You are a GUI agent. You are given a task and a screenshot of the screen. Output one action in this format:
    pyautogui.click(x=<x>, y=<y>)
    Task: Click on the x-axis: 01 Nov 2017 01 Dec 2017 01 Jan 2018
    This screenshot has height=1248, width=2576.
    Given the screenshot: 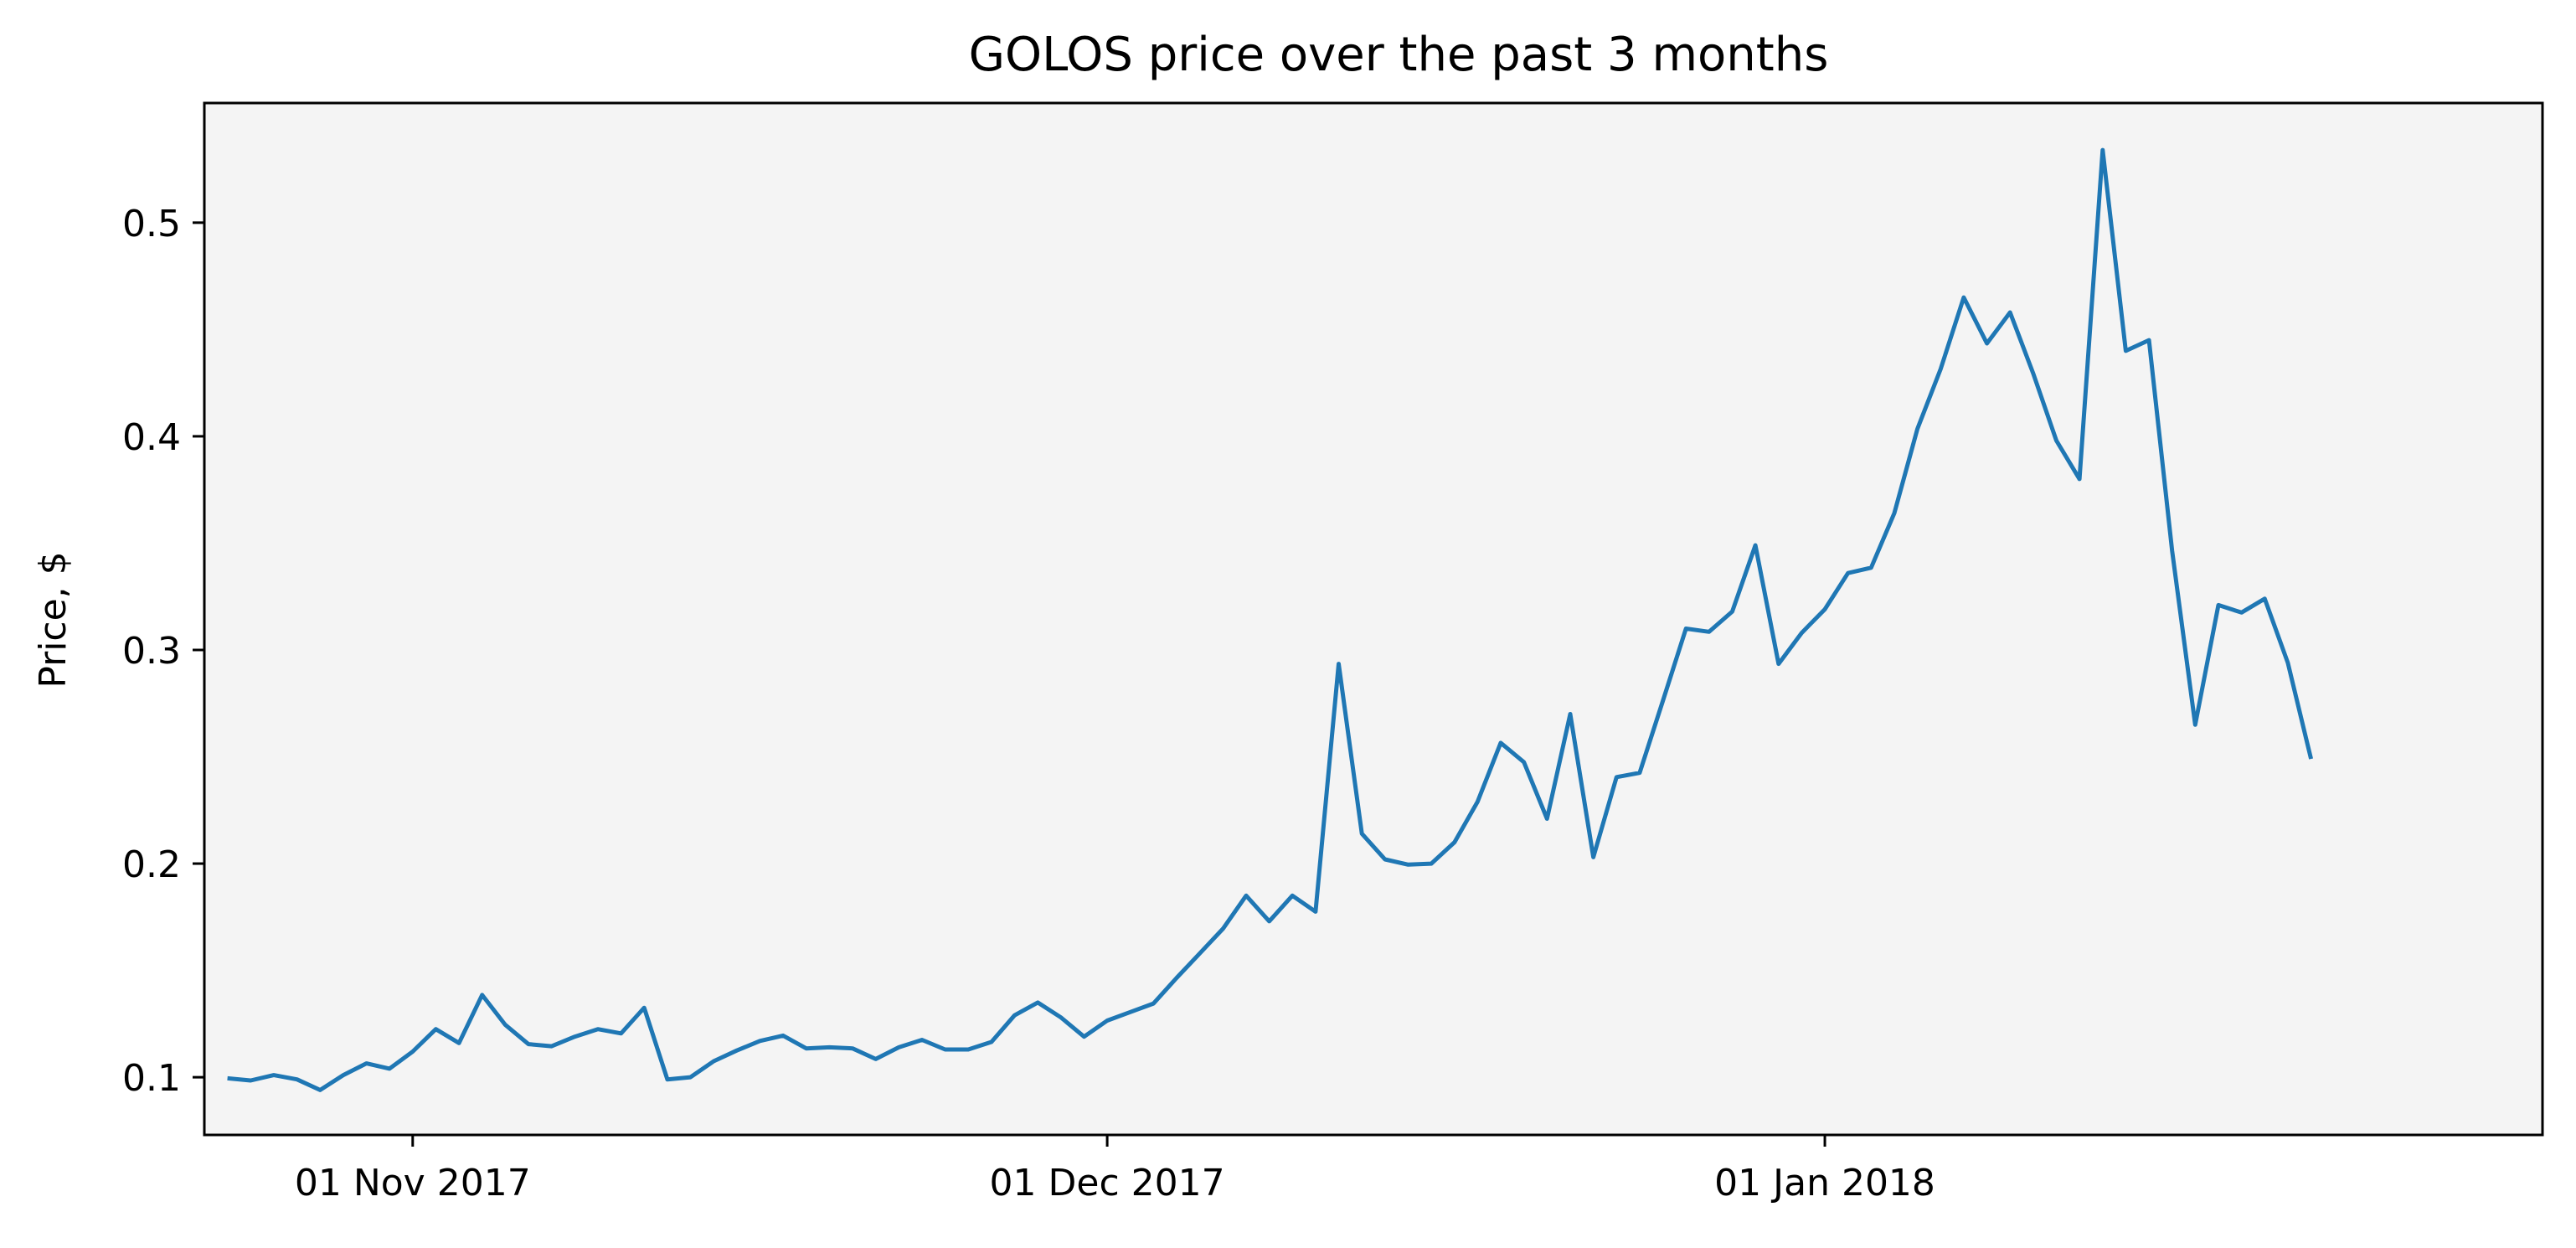 What is the action you would take?
    pyautogui.click(x=1115, y=1169)
    